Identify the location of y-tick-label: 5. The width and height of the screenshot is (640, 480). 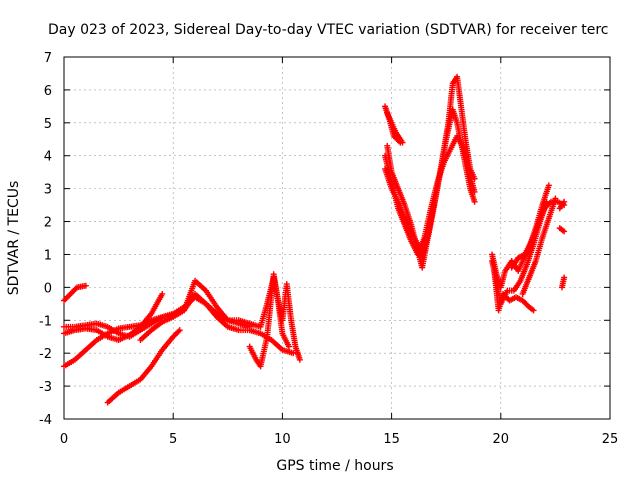
(48, 124).